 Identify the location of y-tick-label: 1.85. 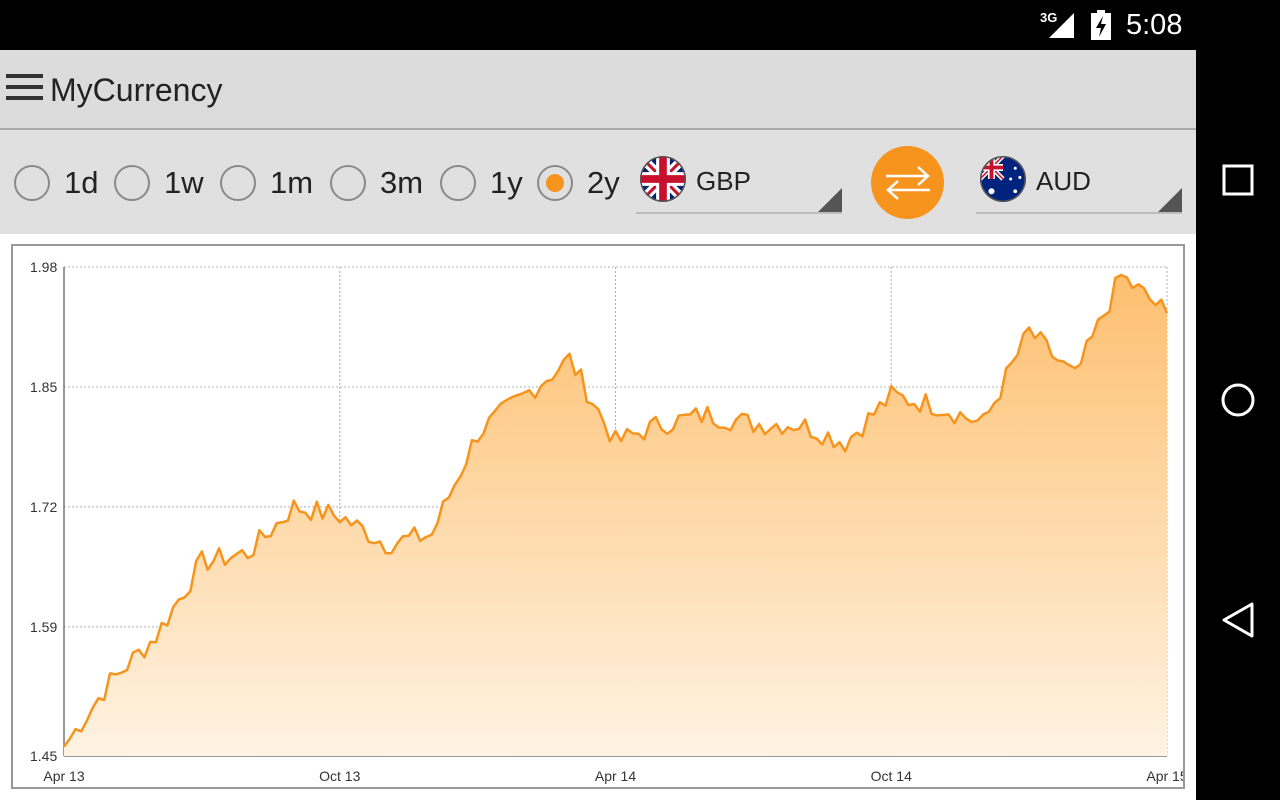
(43, 387).